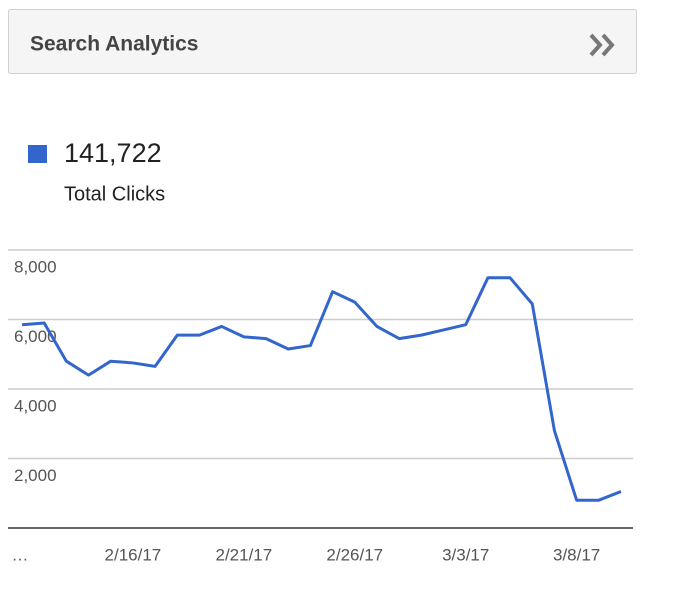  Describe the element at coordinates (465, 554) in the screenshot. I see `x-tick-label: 3/3/17` at that location.